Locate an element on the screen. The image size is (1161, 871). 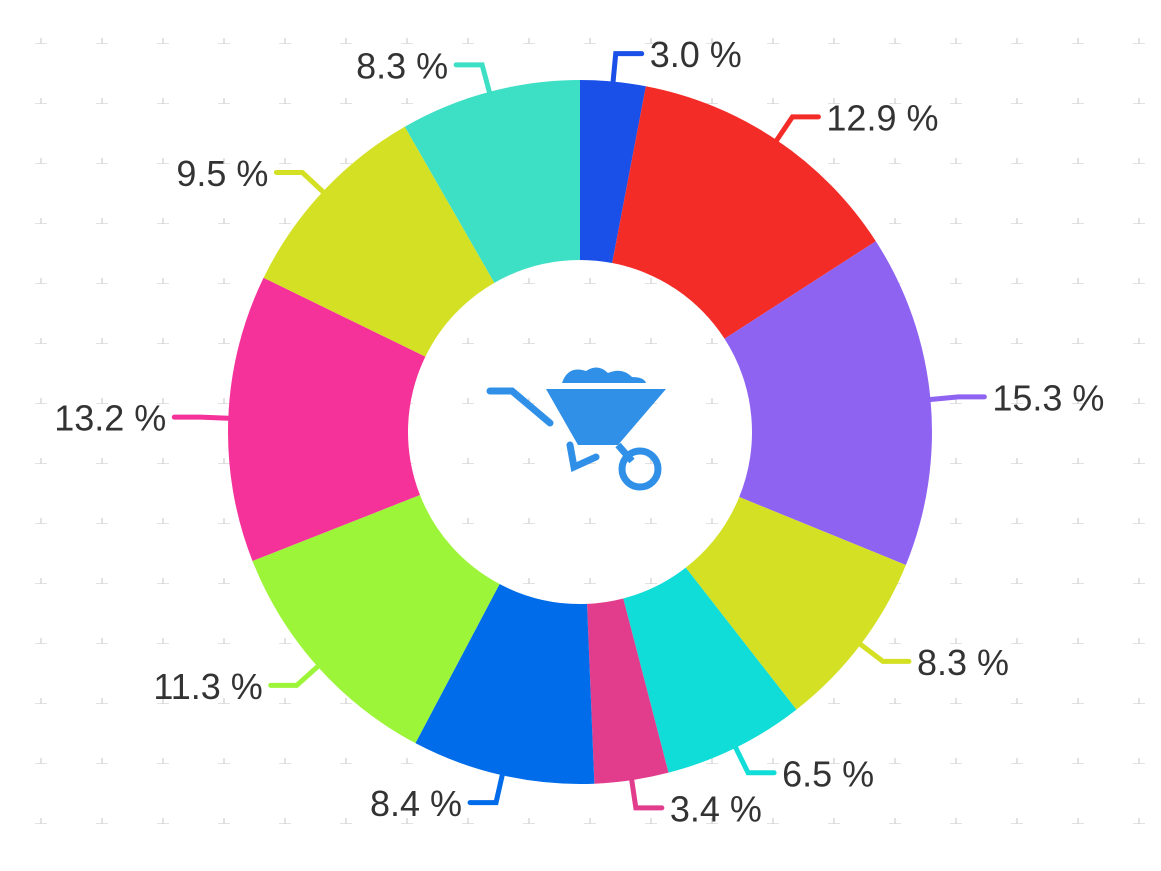
data-label: 12.9 % is located at coordinates (882, 117).